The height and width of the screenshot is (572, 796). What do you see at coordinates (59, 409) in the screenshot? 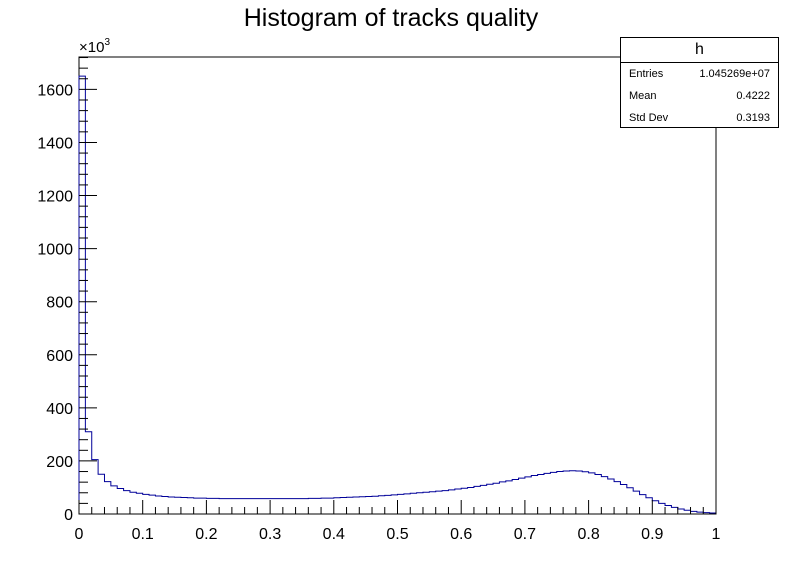
I see `y-tick-label: 400` at bounding box center [59, 409].